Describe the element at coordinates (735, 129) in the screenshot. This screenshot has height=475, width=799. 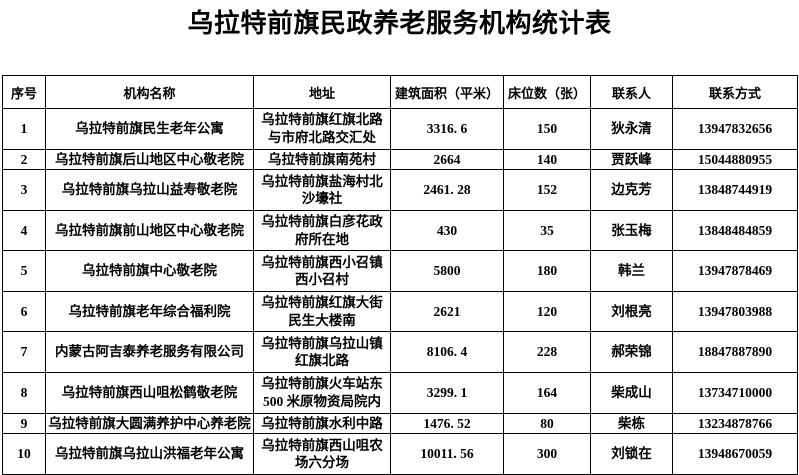
I see `cell-phone: 13947832656` at that location.